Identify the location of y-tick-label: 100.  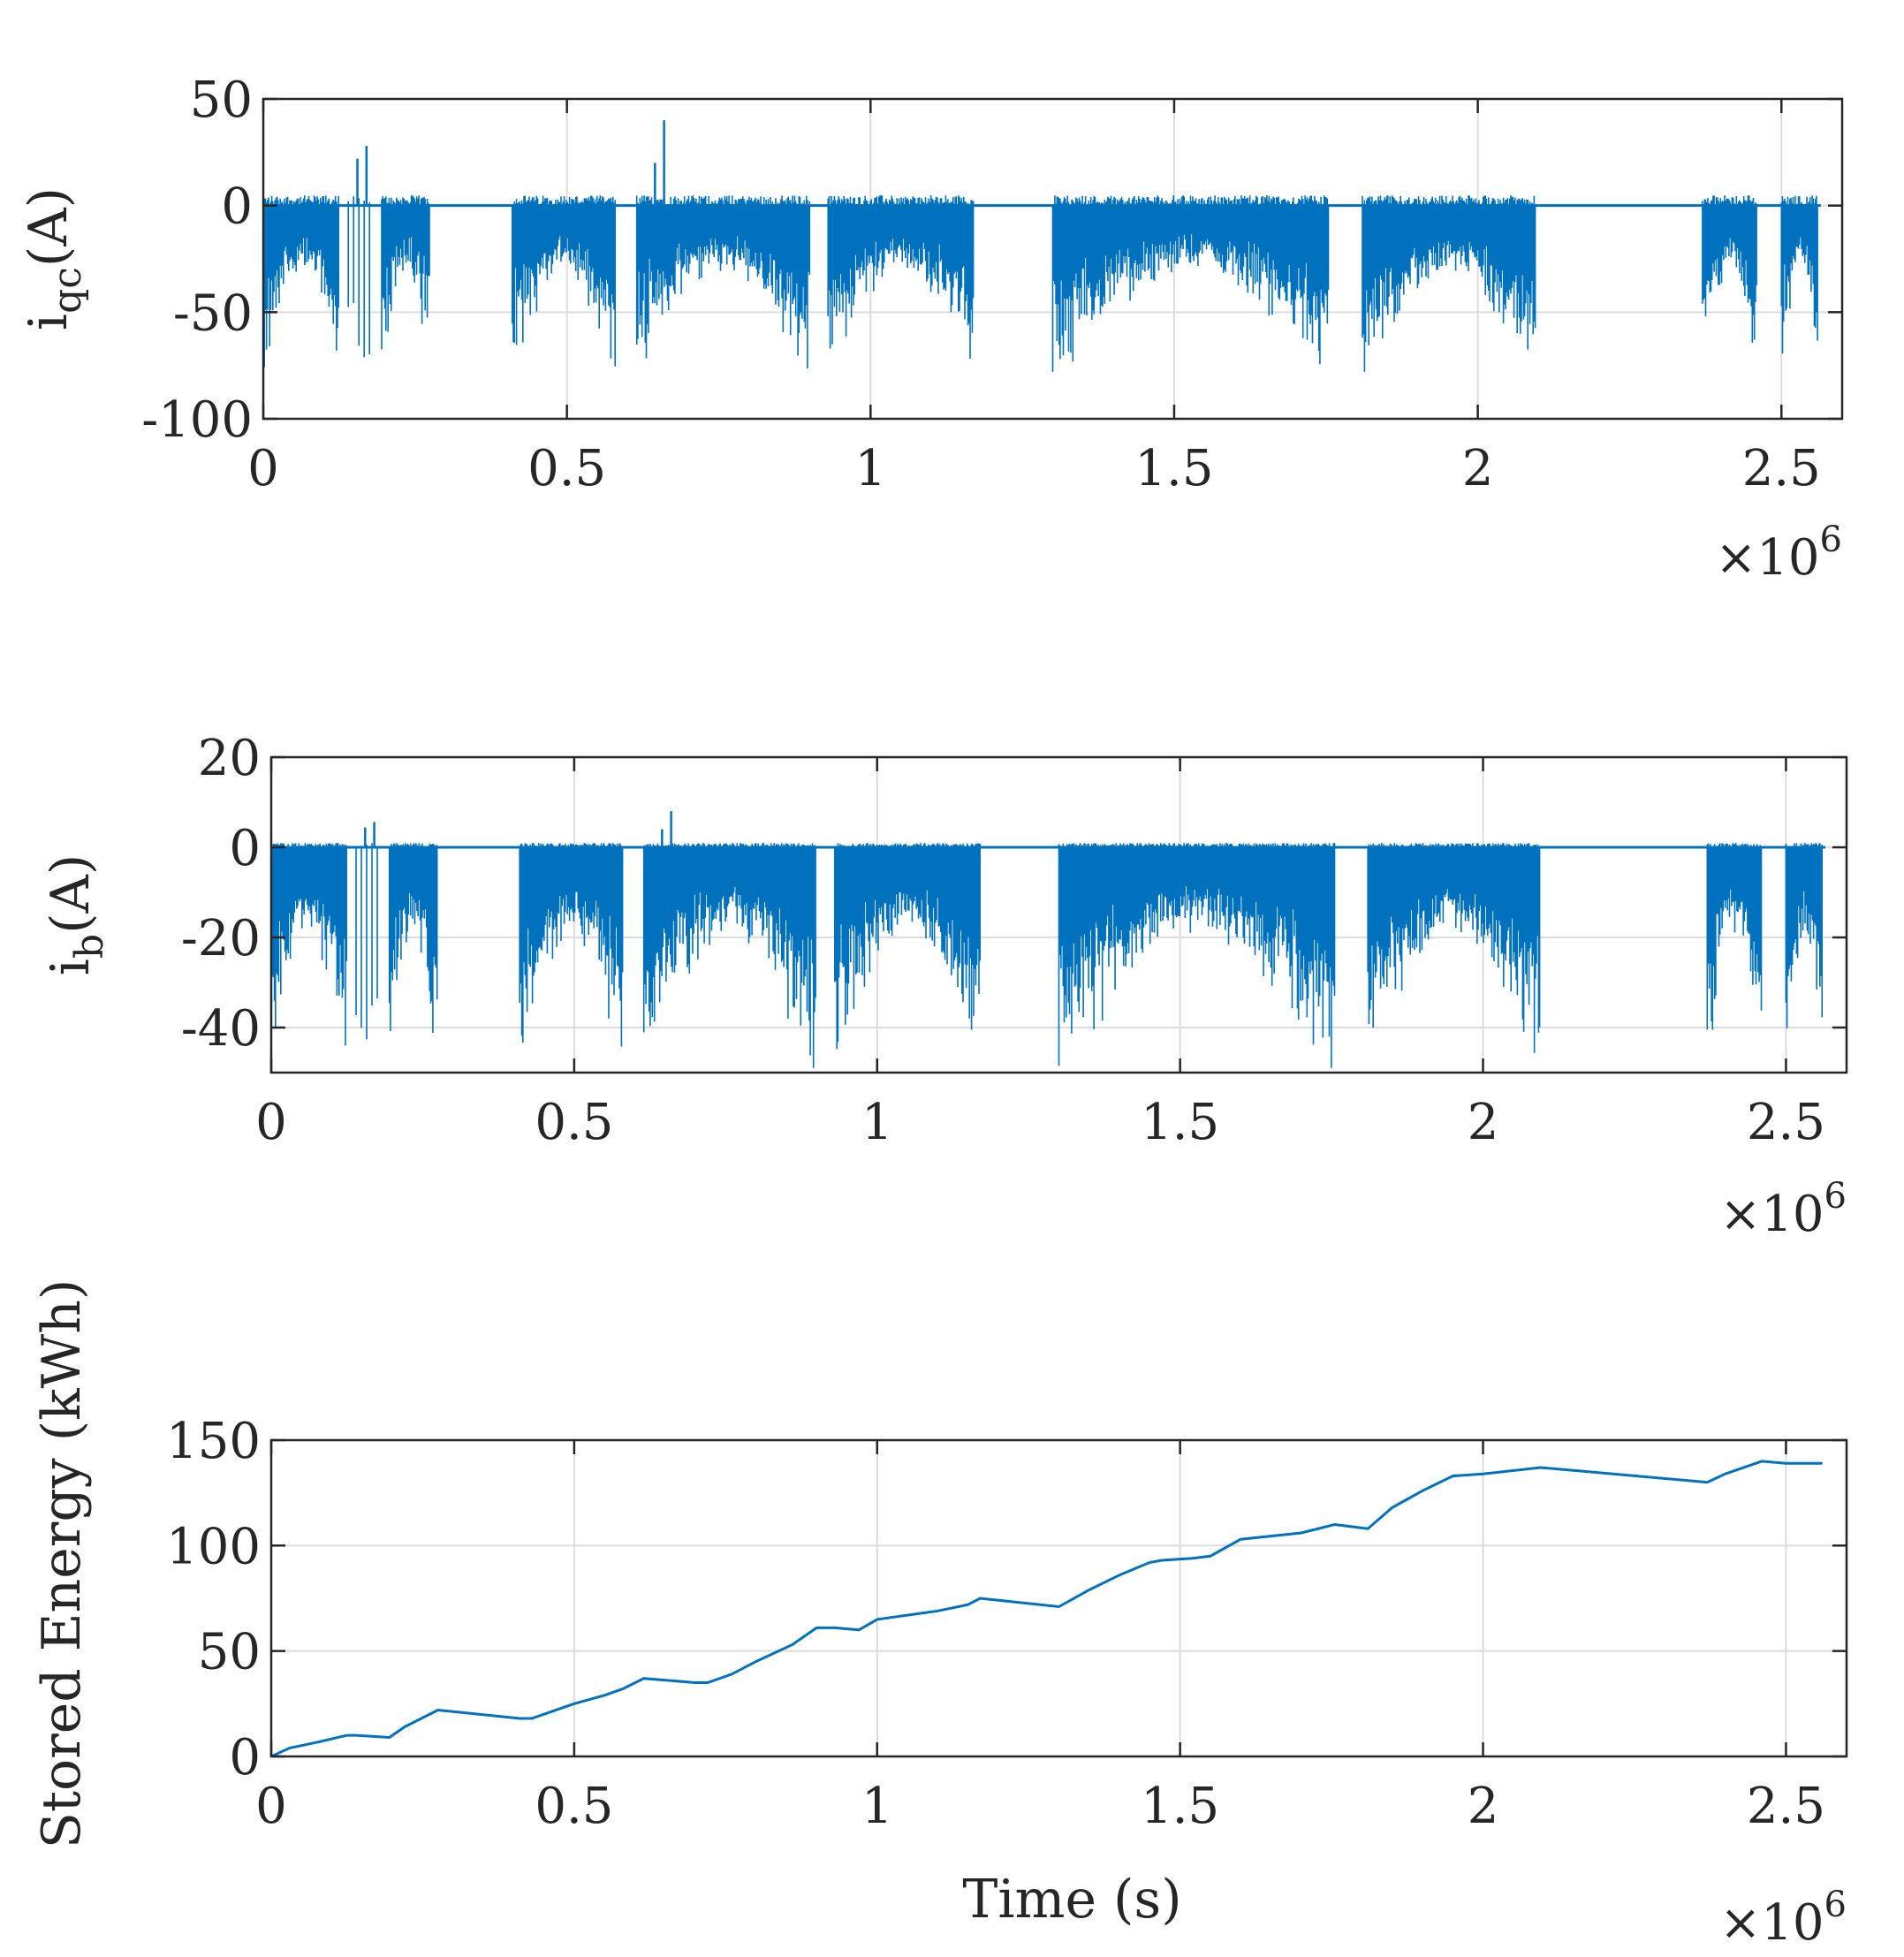
(213, 1546).